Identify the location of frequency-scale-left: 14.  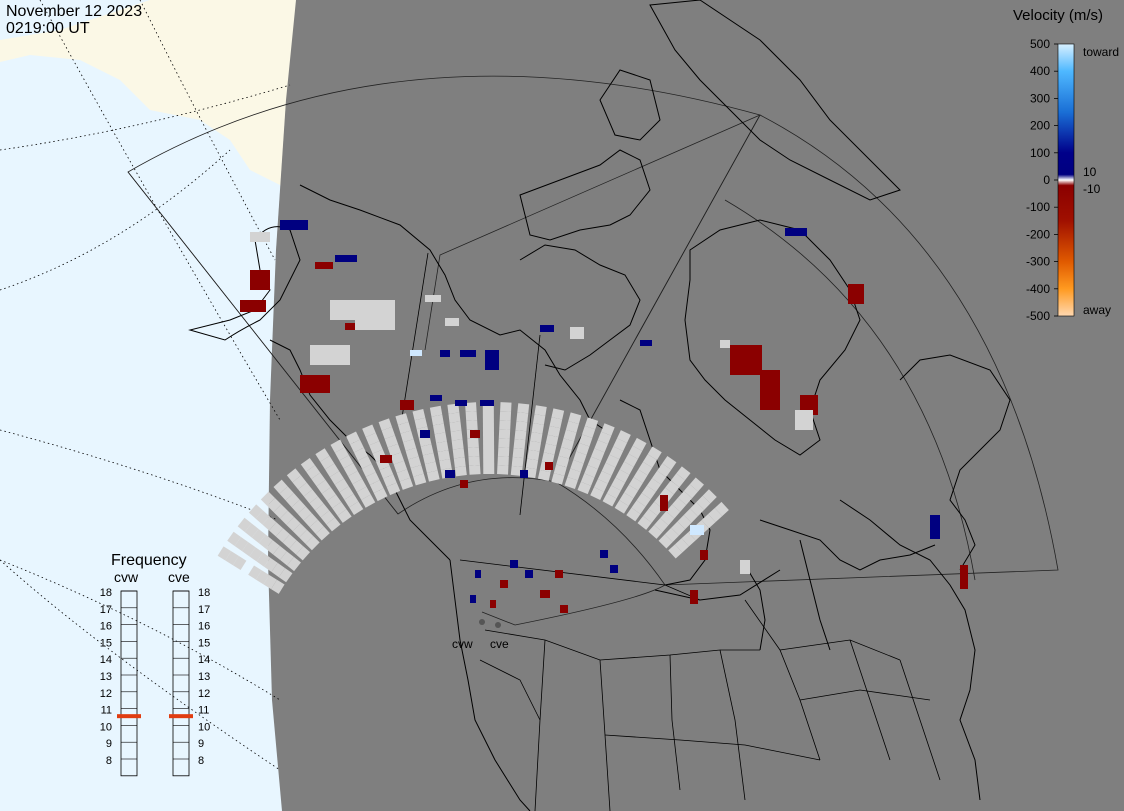
(106, 660).